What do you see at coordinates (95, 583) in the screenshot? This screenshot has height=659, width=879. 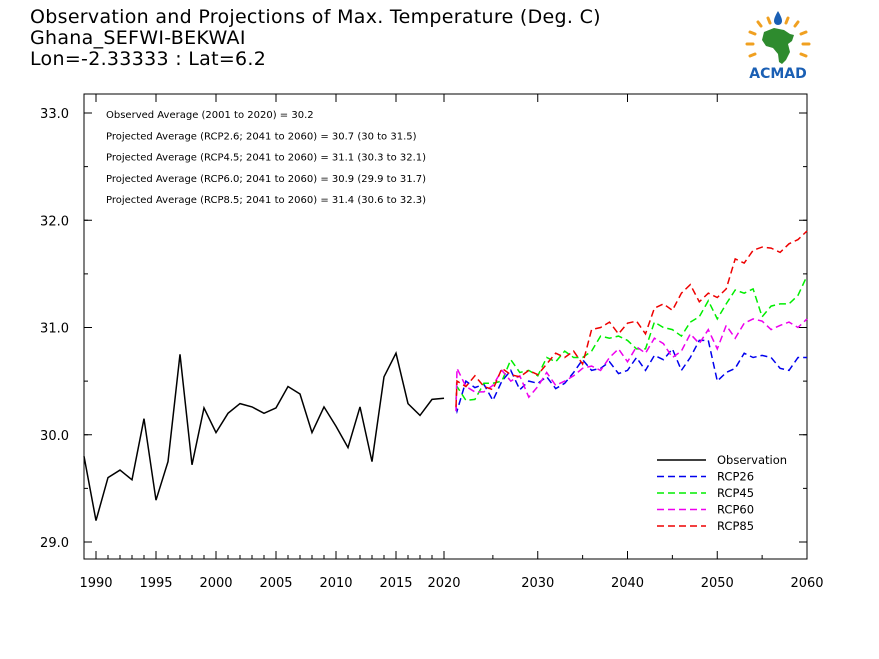 I see `x-tick-label: 1990` at bounding box center [95, 583].